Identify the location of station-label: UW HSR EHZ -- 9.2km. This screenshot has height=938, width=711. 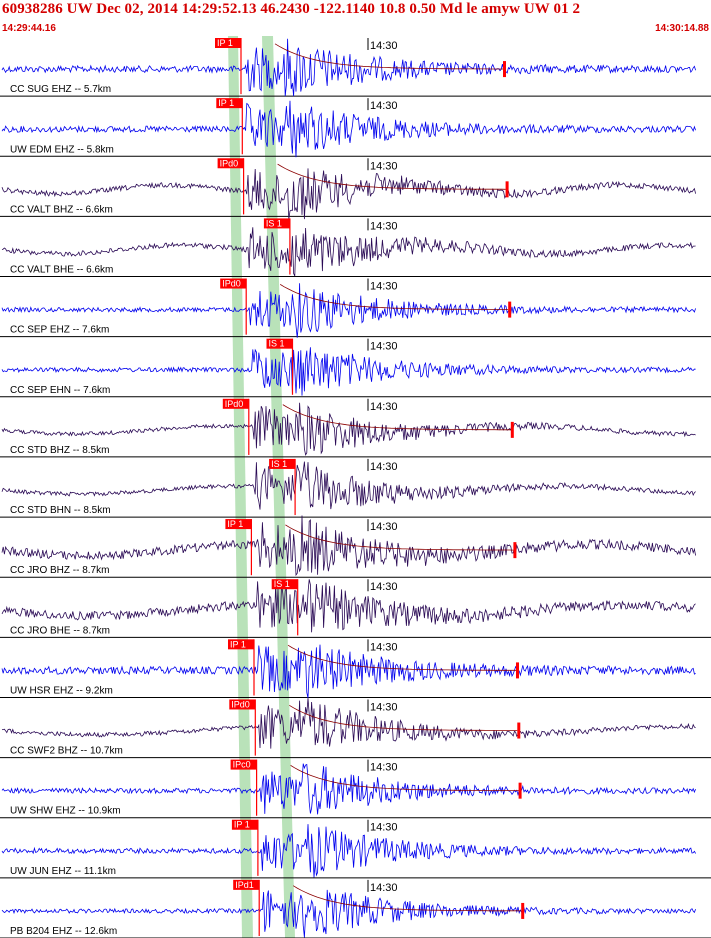
(61, 690).